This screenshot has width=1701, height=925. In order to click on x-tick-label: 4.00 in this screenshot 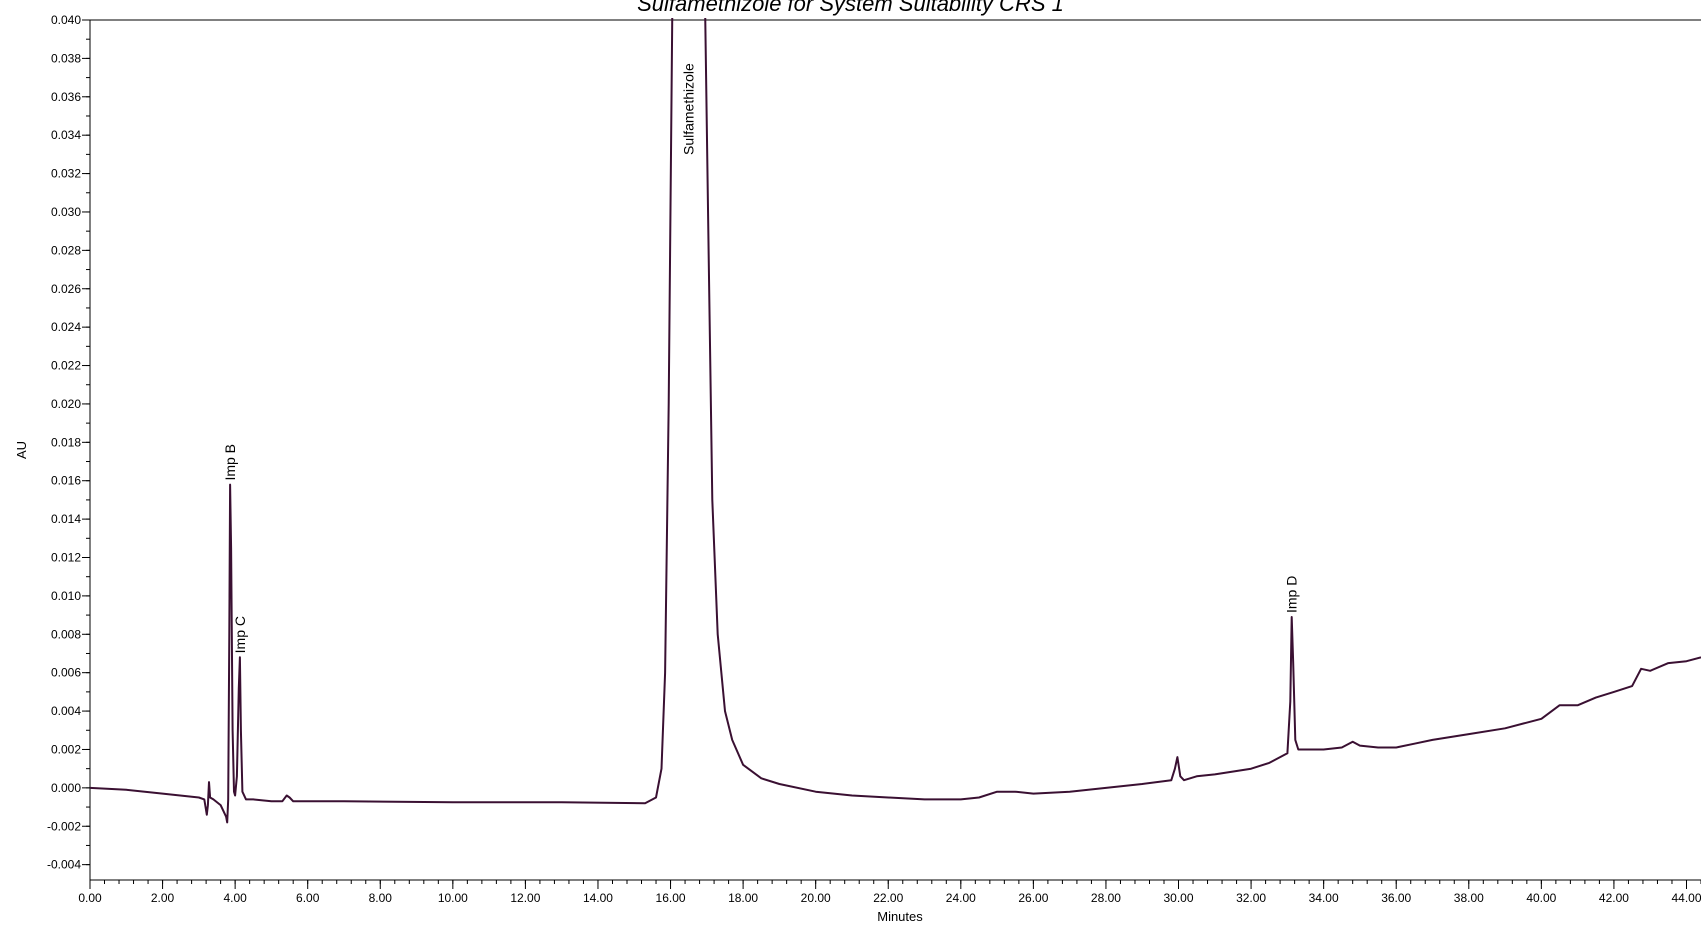, I will do `click(235, 898)`.